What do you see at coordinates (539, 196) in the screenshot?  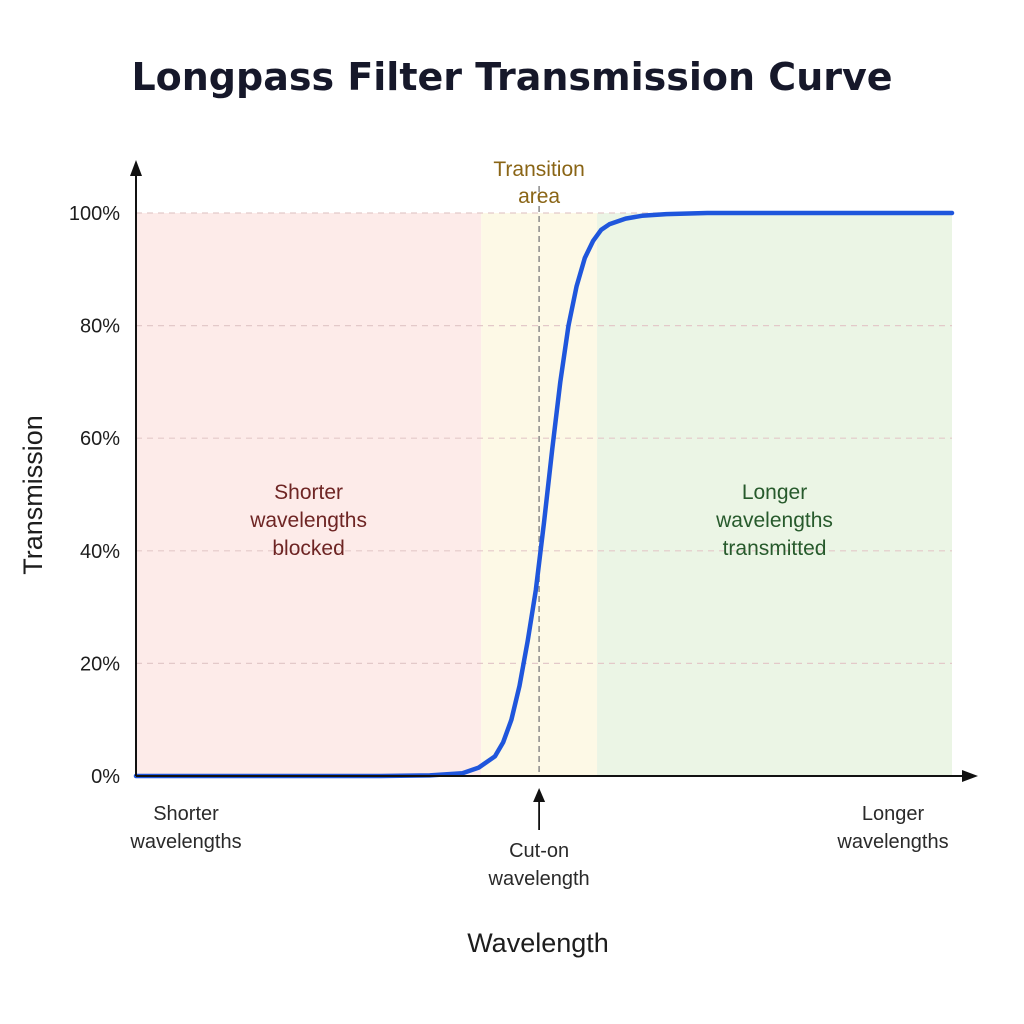 I see `transition-area-label-line: area` at bounding box center [539, 196].